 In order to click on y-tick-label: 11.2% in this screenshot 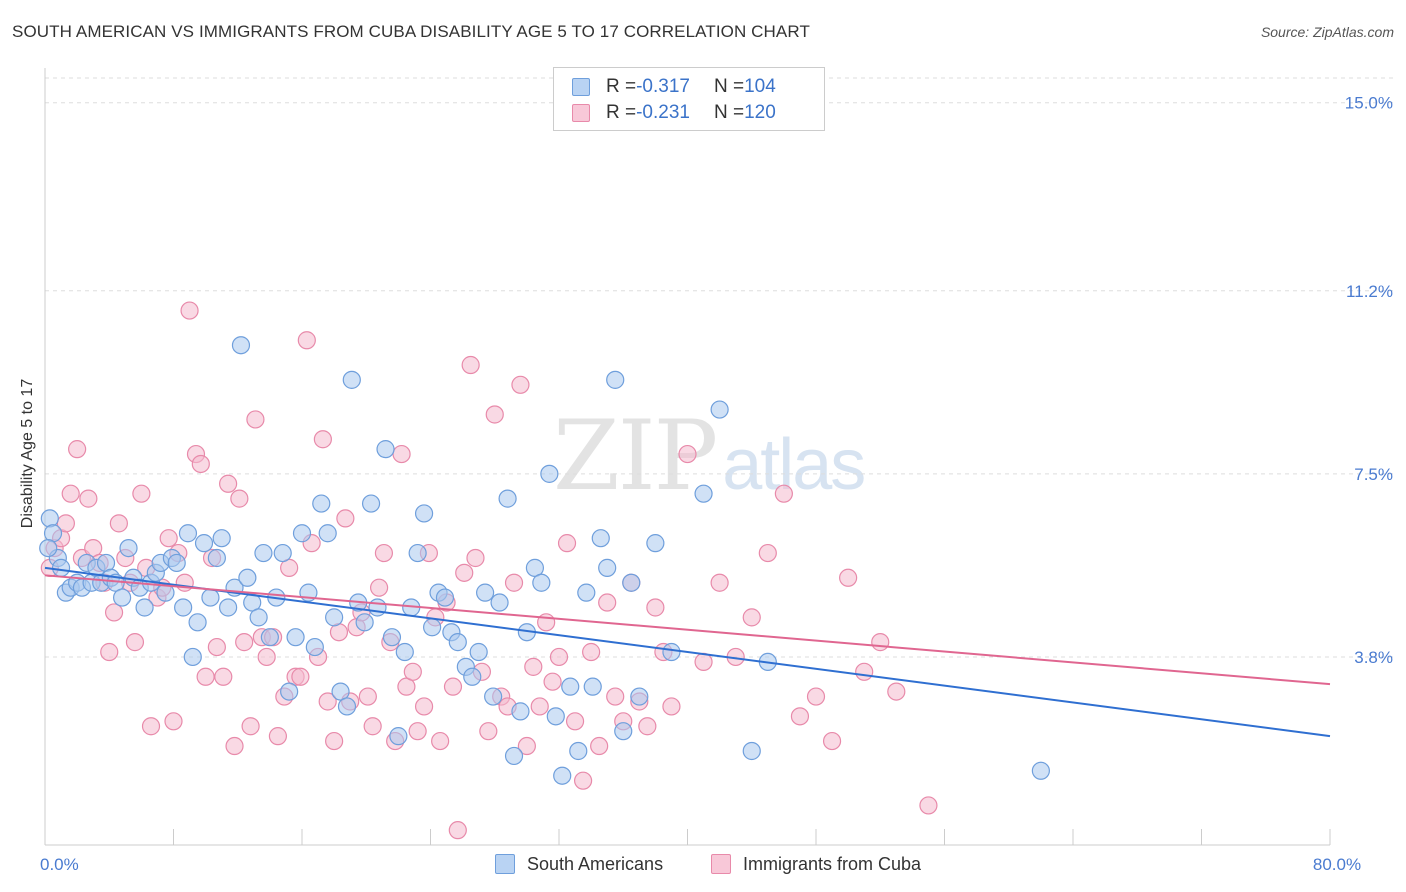, I will do `click(1369, 291)`.